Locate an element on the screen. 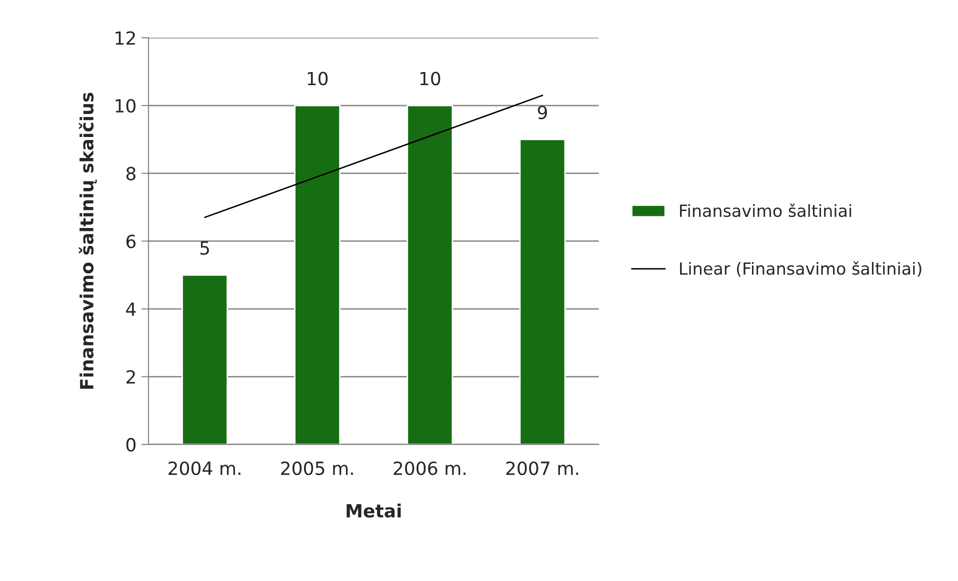  legend-label: Finansavimo šaltiniai is located at coordinates (766, 210).